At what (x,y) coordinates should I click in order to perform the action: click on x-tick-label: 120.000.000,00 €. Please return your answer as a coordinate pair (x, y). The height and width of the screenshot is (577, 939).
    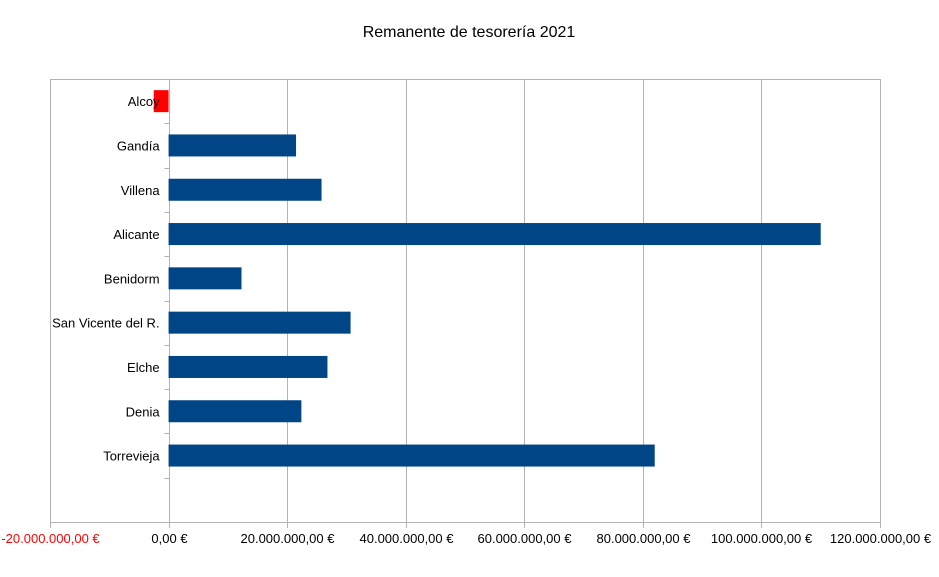
    Looking at the image, I should click on (881, 538).